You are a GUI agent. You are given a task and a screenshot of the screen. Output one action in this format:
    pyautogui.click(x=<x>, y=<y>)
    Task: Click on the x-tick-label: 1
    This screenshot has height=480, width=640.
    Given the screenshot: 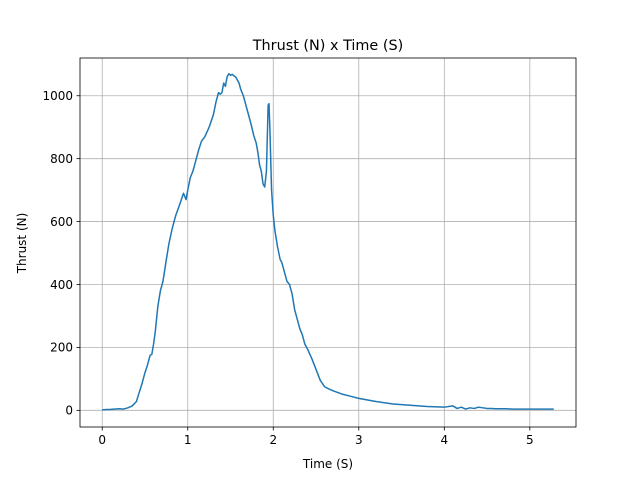 What is the action you would take?
    pyautogui.click(x=188, y=440)
    